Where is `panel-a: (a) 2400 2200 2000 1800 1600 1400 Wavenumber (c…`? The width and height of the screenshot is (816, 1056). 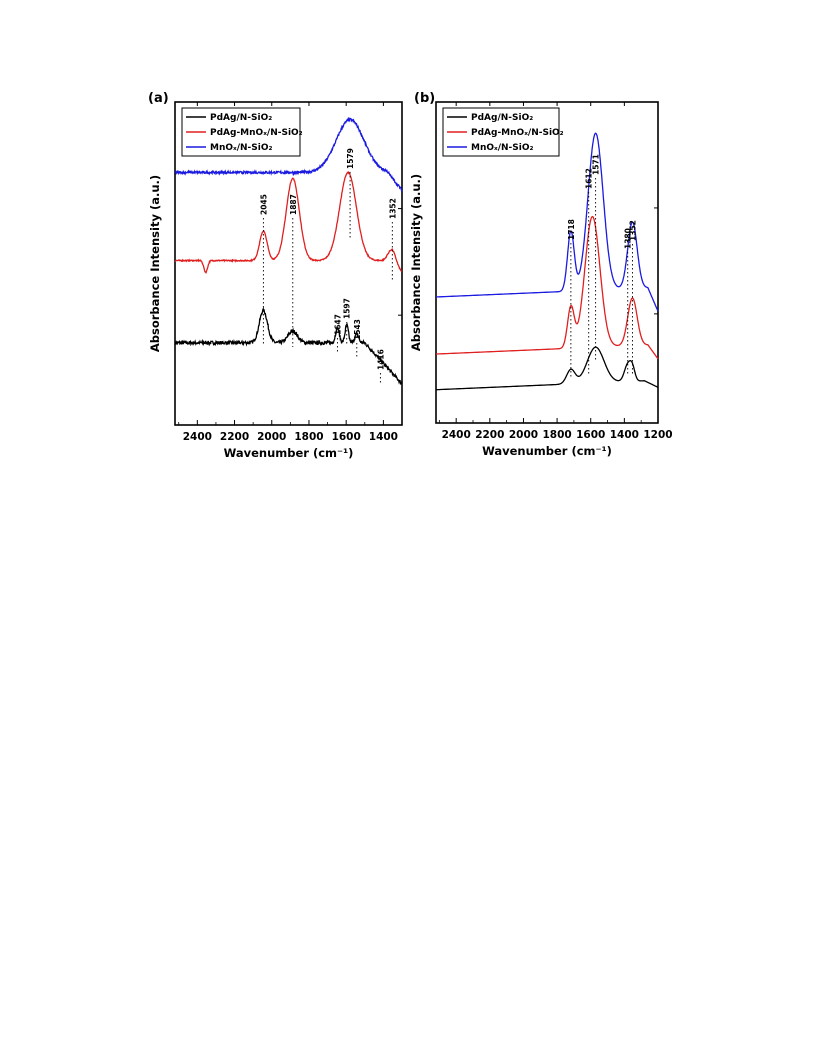
panel-a: (a) 2400 2200 2000 1800 1600 1400 Wavenumber (c… is located at coordinates (275, 275).